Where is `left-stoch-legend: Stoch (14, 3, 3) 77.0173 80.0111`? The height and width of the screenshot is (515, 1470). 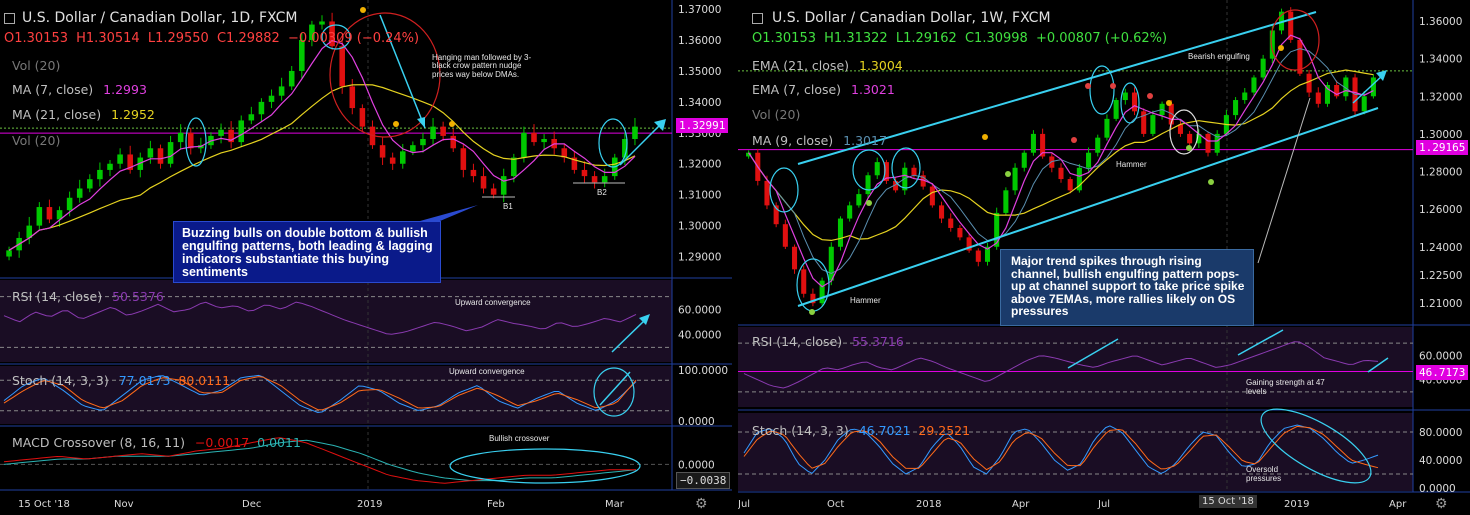 left-stoch-legend: Stoch (14, 3, 3) 77.0173 80.0111 is located at coordinates (121, 380).